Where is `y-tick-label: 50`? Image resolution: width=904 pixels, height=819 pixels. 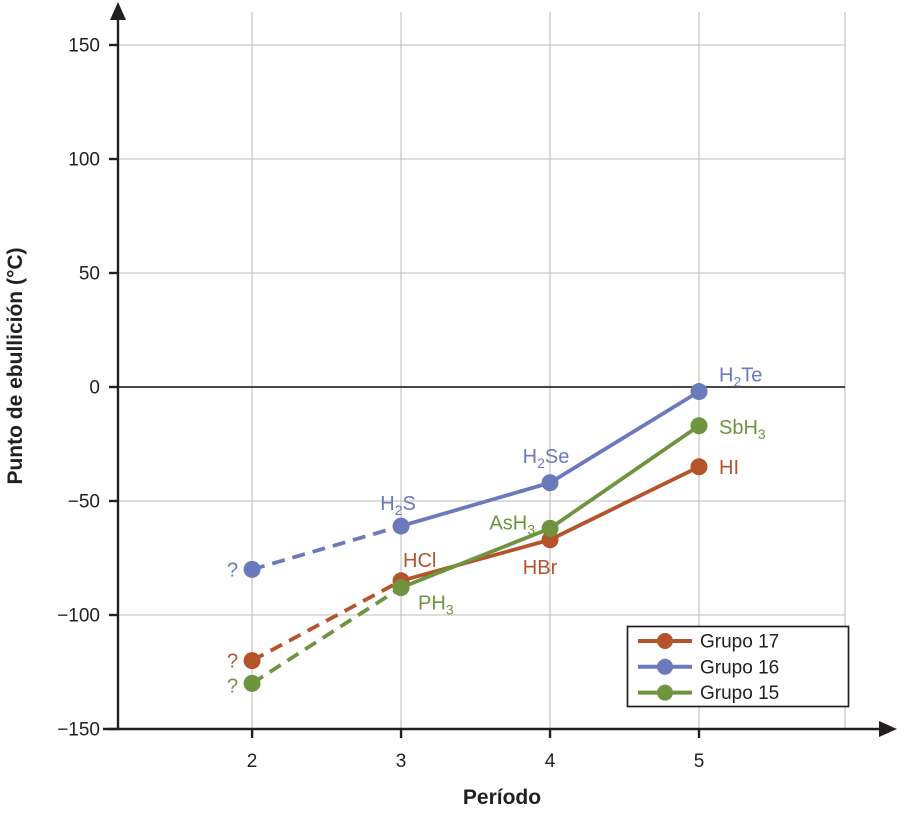 y-tick-label: 50 is located at coordinates (89, 274).